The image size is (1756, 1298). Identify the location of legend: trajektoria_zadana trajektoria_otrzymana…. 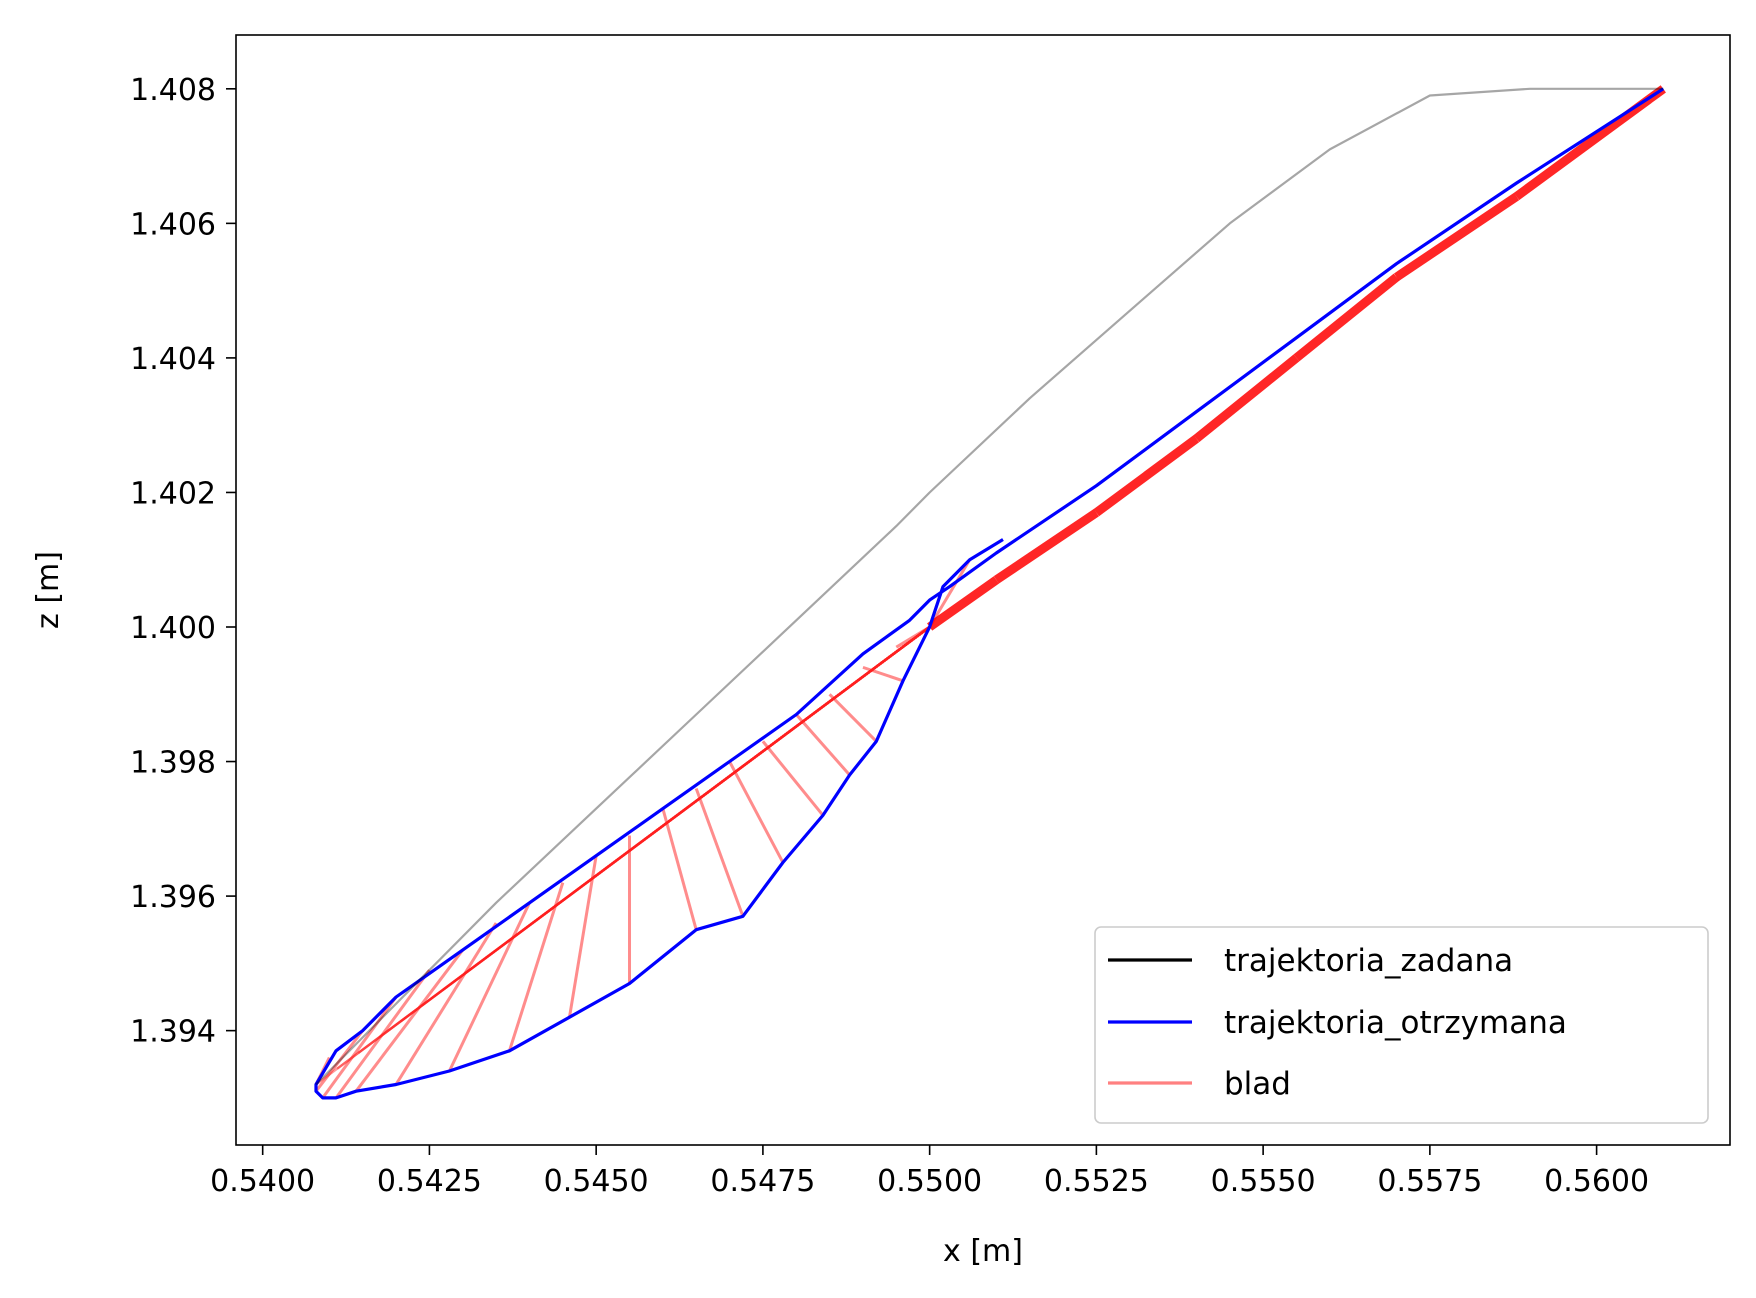
(1401, 1025).